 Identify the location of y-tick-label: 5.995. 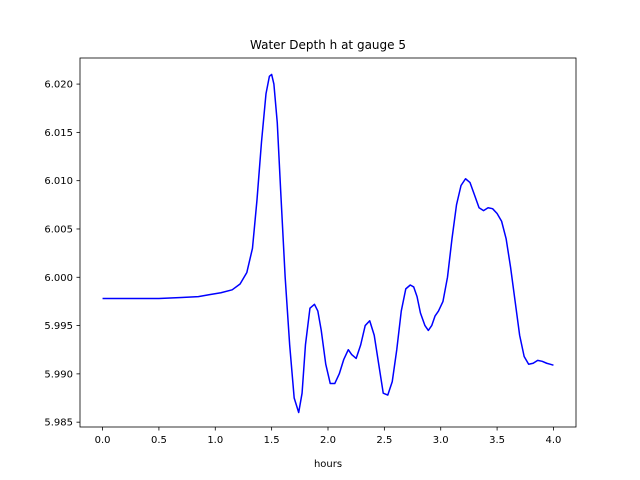
(58, 326).